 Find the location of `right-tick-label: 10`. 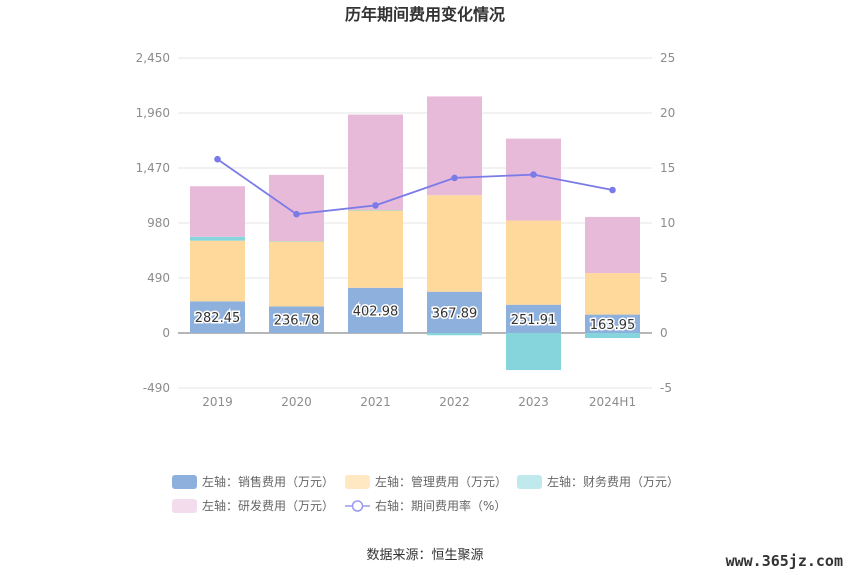

right-tick-label: 10 is located at coordinates (667, 223).